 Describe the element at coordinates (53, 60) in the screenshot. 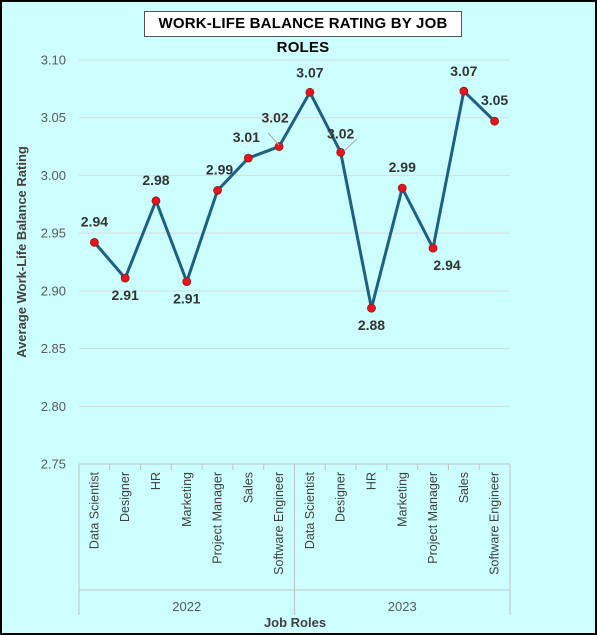

I see `y-tick-label: 3.10` at that location.